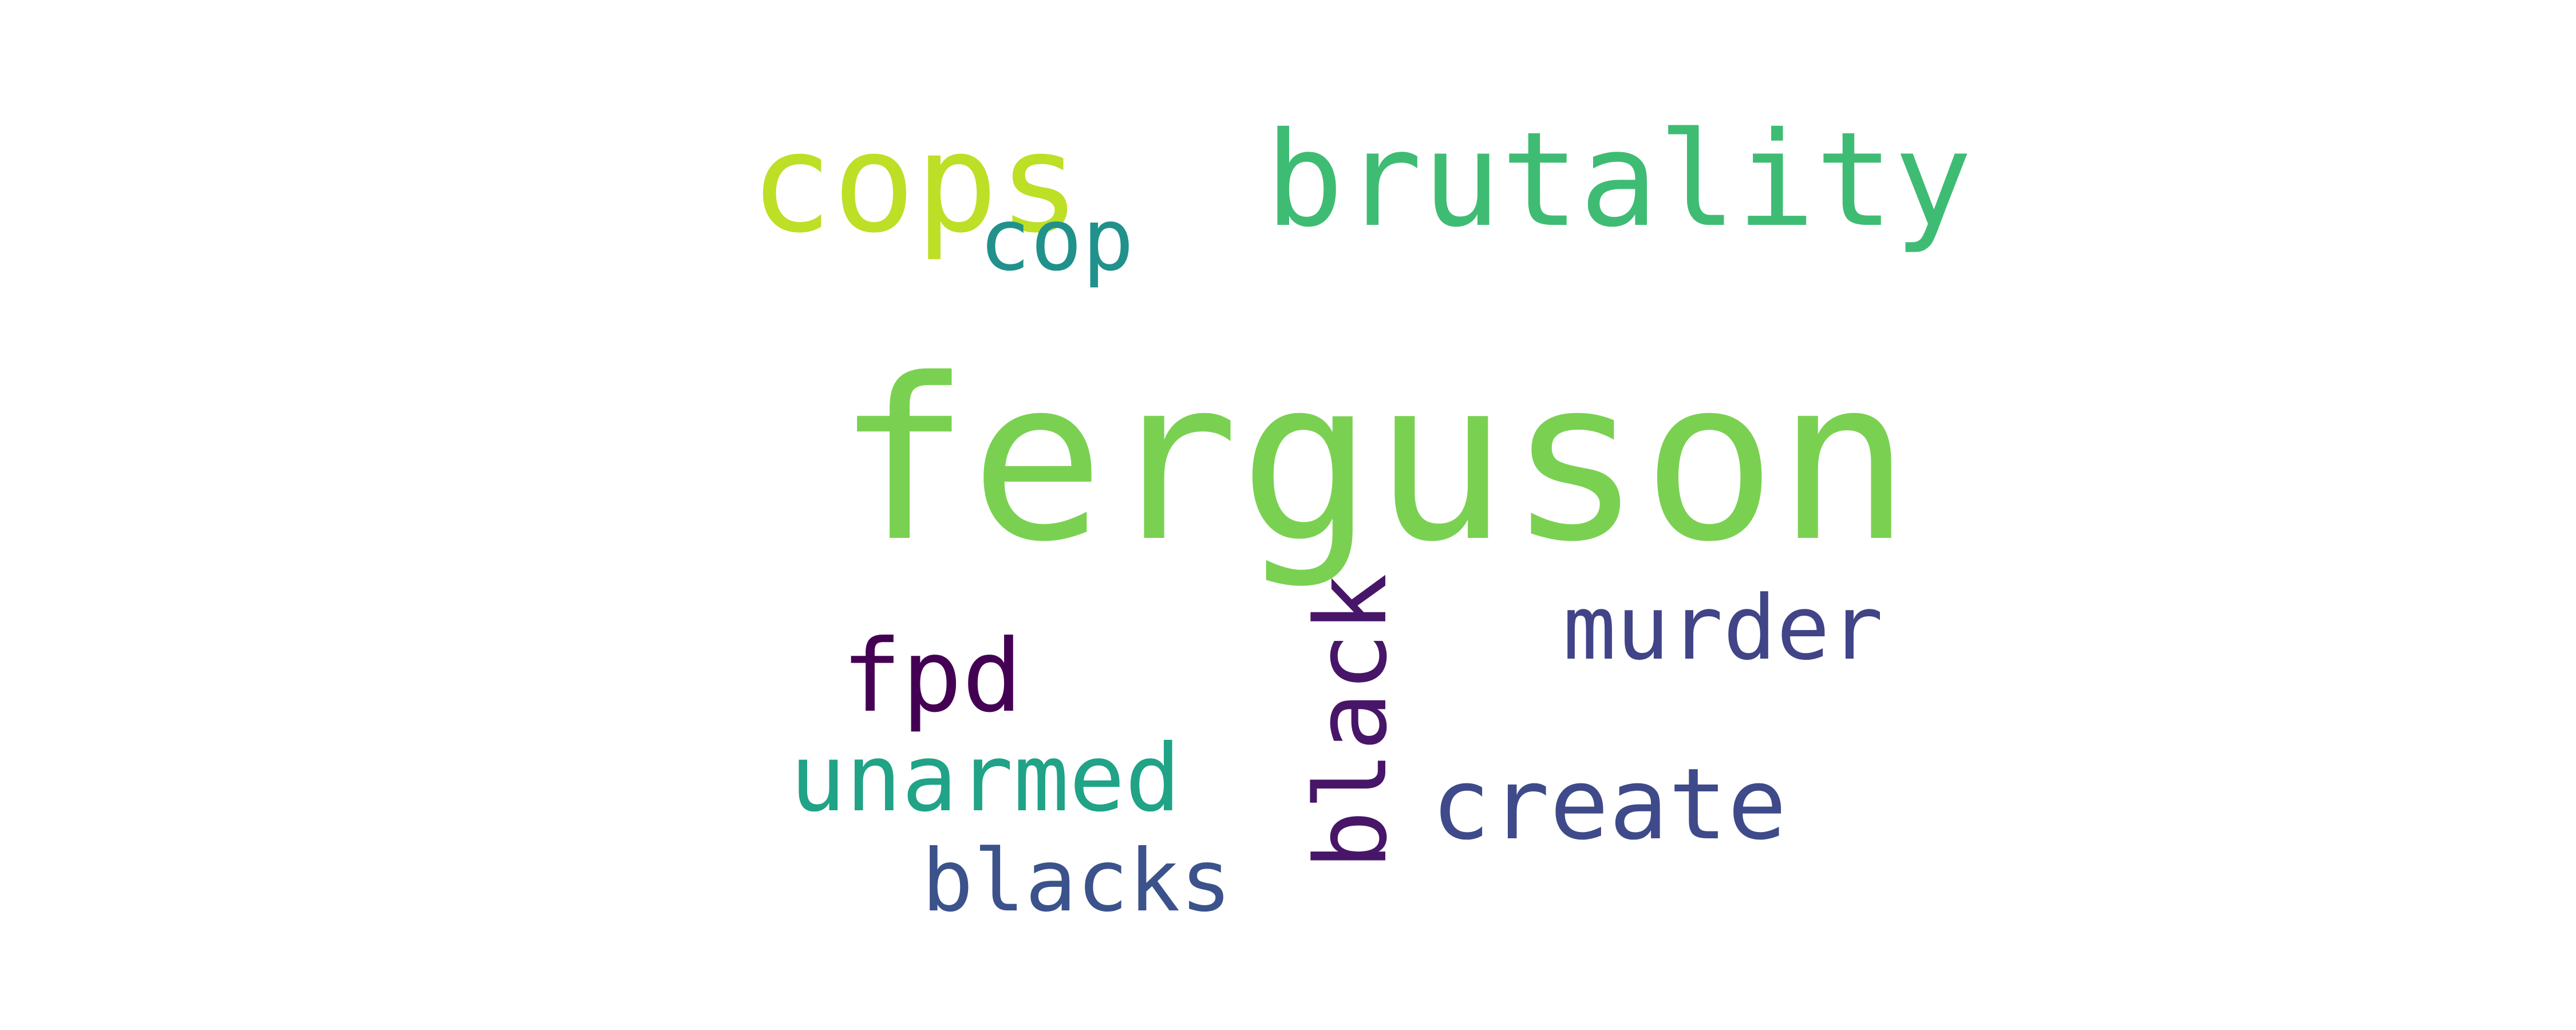 The height and width of the screenshot is (1030, 2576). What do you see at coordinates (1056, 240) in the screenshot?
I see `word-cop: cop` at bounding box center [1056, 240].